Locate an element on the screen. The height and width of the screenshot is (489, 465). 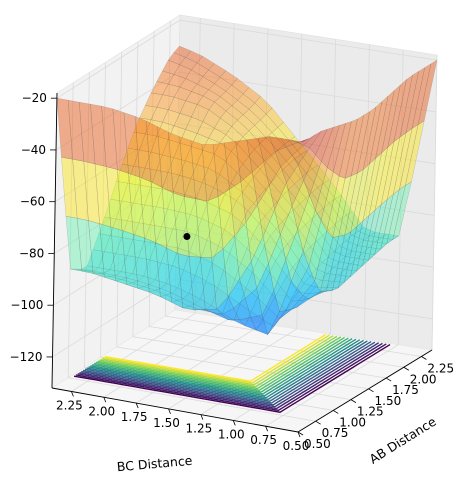
grid-line-y is located at coordinates (119, 199).